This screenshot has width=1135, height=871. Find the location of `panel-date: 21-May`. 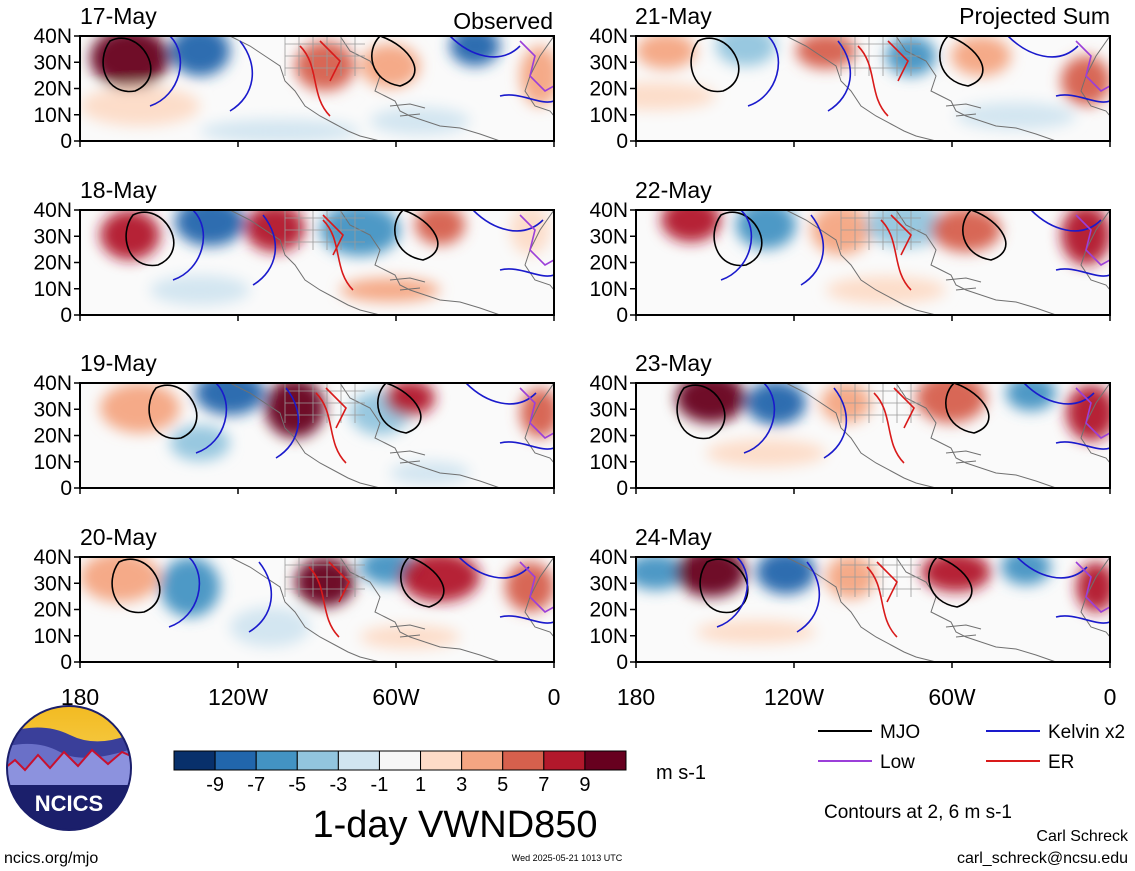

panel-date: 21-May is located at coordinates (673, 16).